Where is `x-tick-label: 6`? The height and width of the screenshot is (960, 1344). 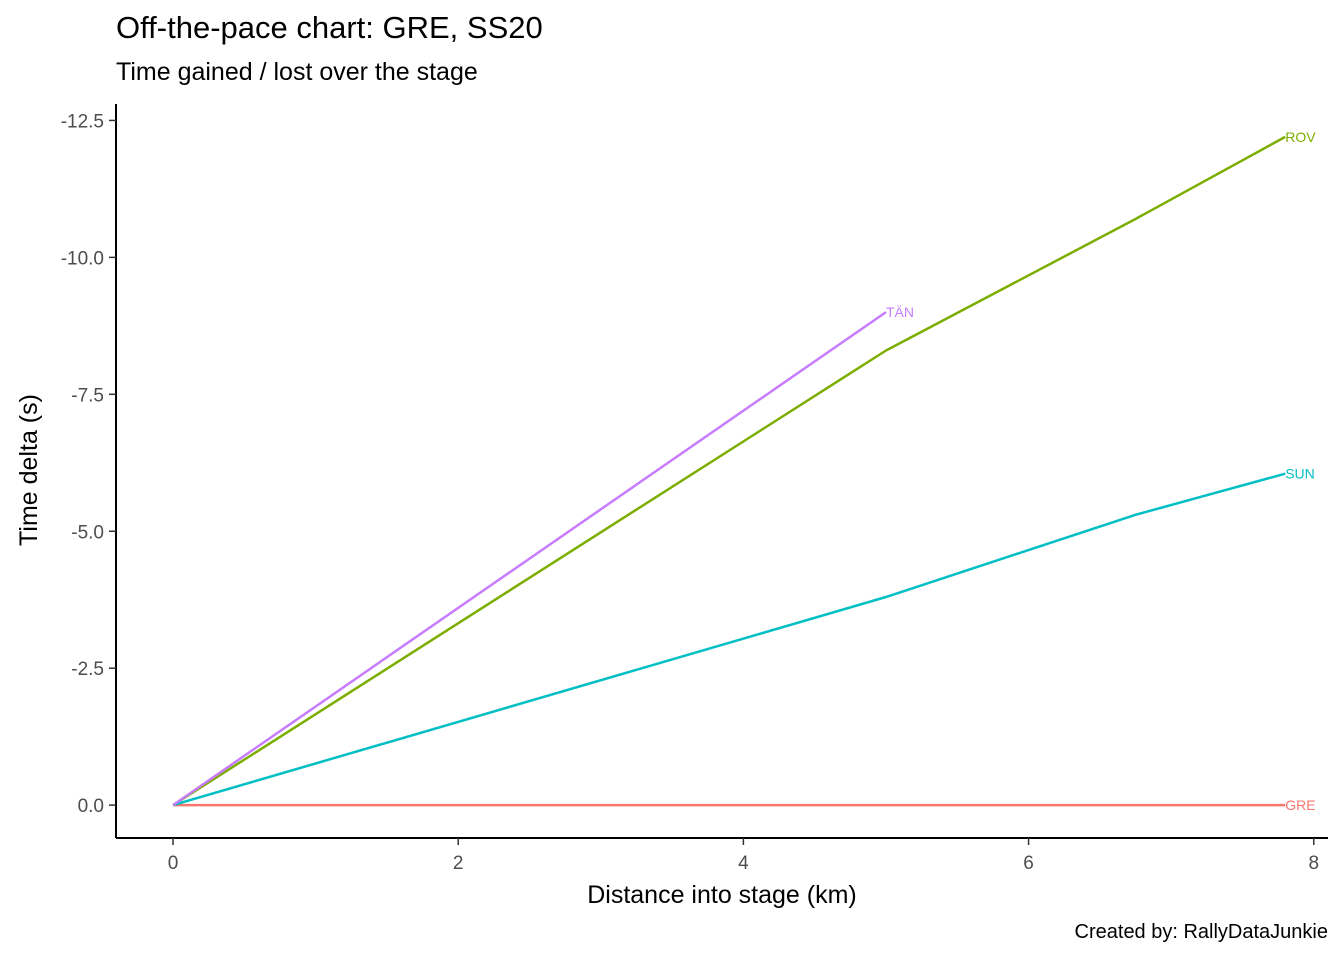 x-tick-label: 6 is located at coordinates (1028, 863).